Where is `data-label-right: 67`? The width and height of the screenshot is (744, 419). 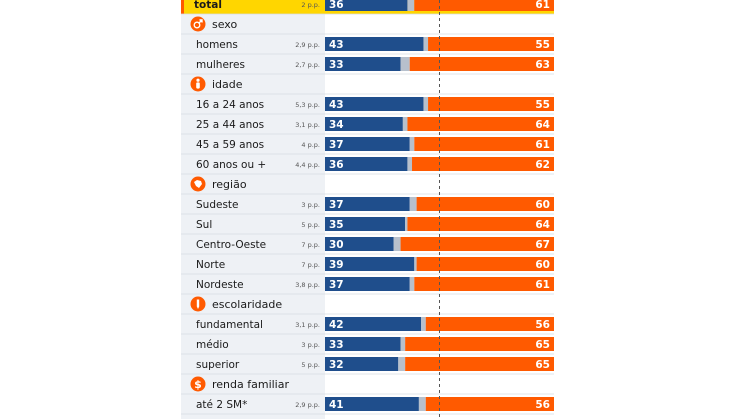 data-label-right: 67 is located at coordinates (542, 245).